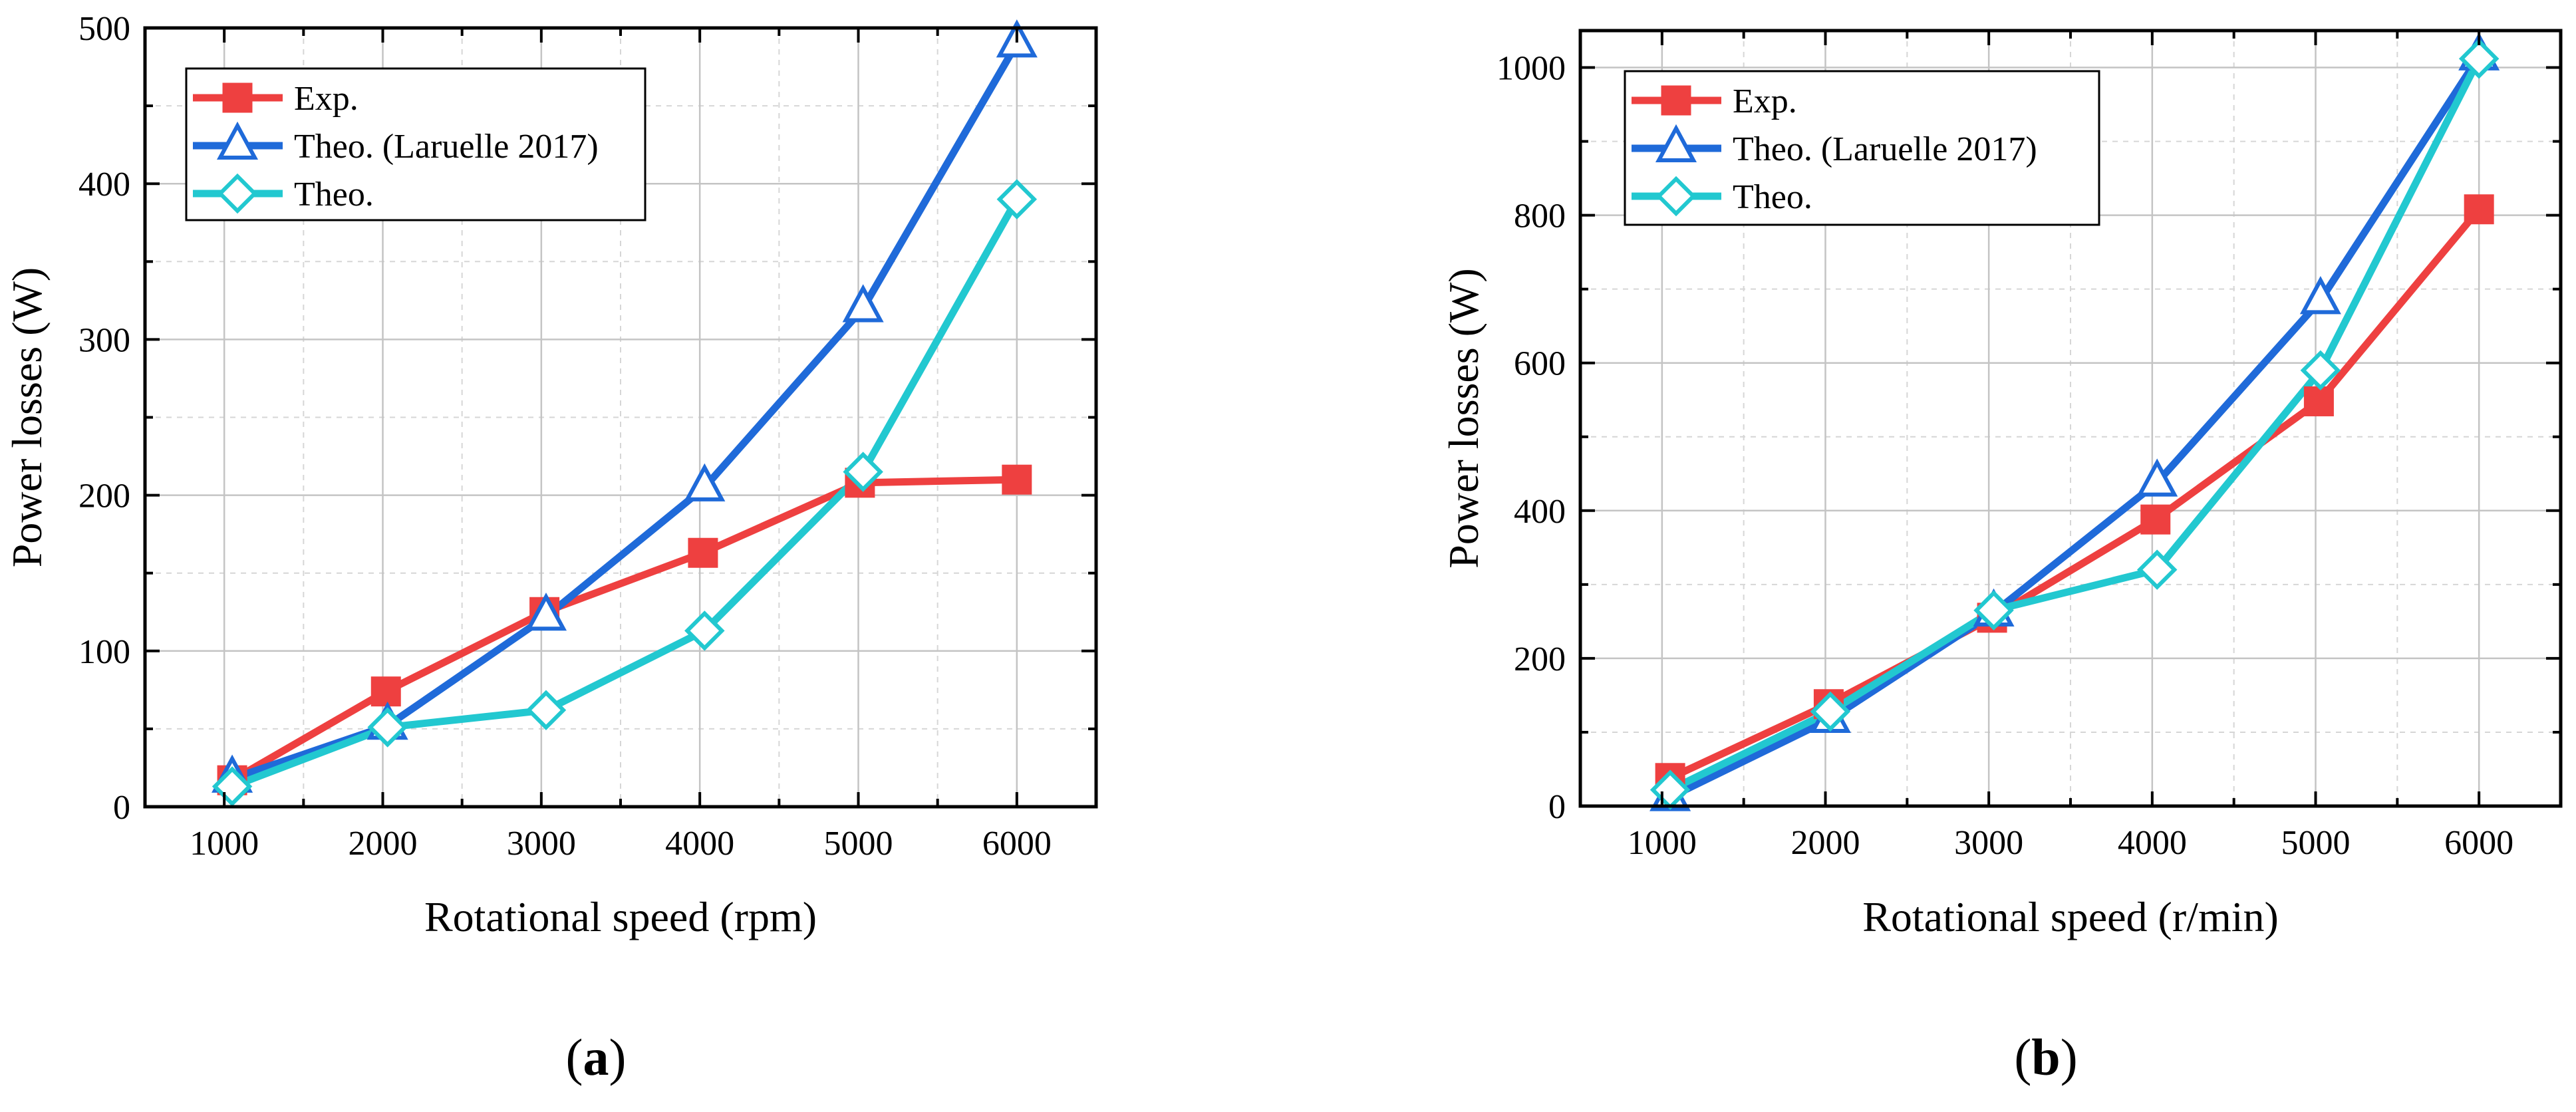 The image size is (2576, 1112). Describe the element at coordinates (620, 916) in the screenshot. I see `x-axis-label: Rotational speed (rpm)` at that location.